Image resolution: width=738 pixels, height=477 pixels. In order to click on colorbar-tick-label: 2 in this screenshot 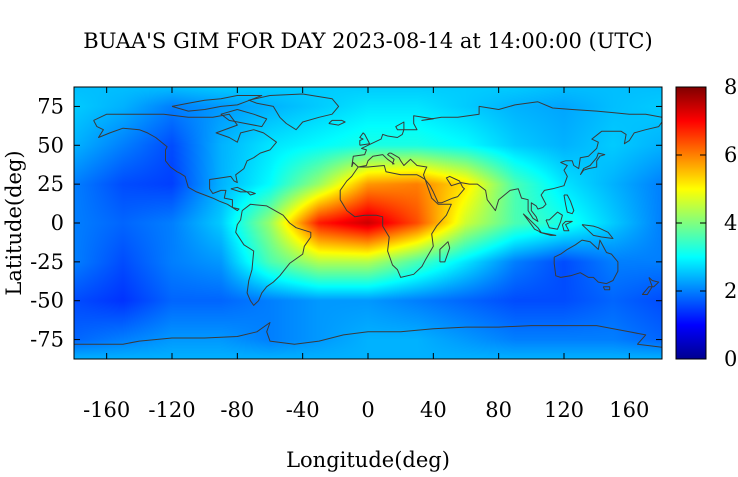, I will do `click(730, 291)`.